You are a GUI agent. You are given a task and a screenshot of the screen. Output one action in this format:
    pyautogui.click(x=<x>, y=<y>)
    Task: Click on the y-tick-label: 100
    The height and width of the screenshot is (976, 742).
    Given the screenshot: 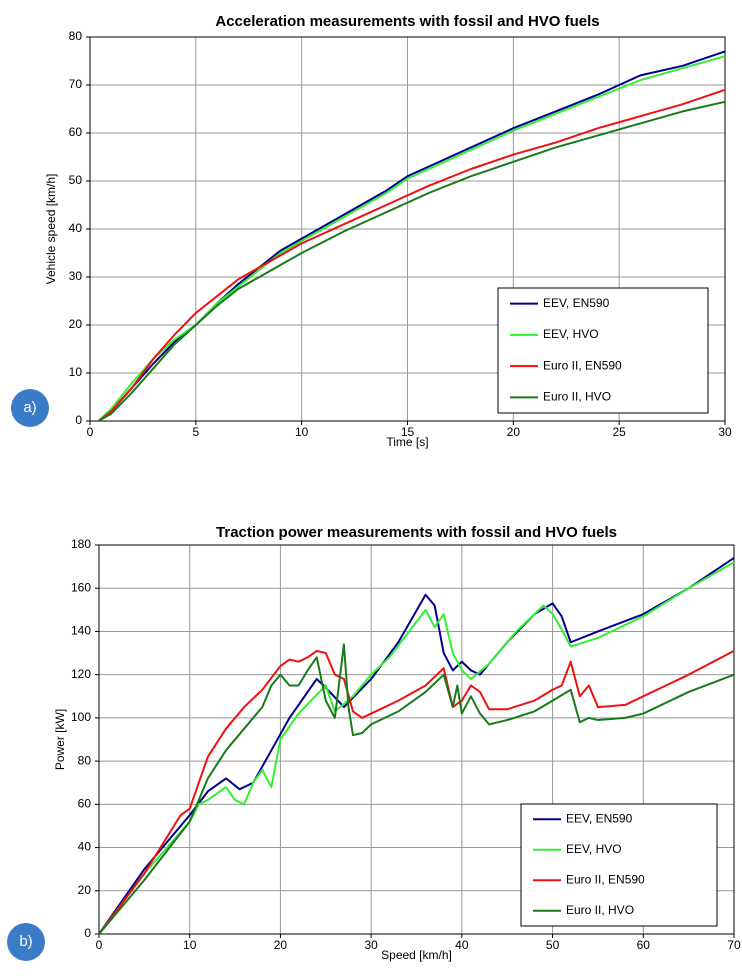 What is the action you would take?
    pyautogui.click(x=81, y=717)
    